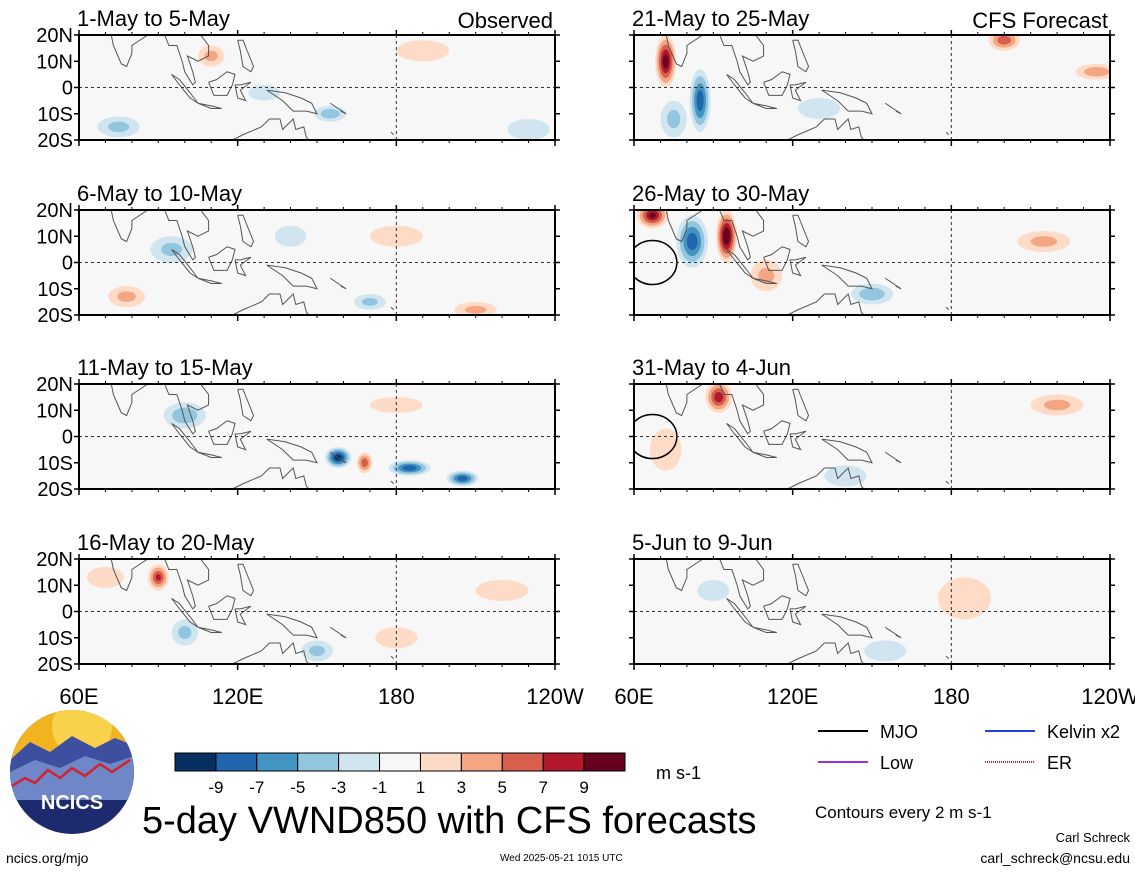 The height and width of the screenshot is (877, 1135). I want to click on panel: 20N 10N 0 10S 20S 11-May to 15-May, so click(298, 428).